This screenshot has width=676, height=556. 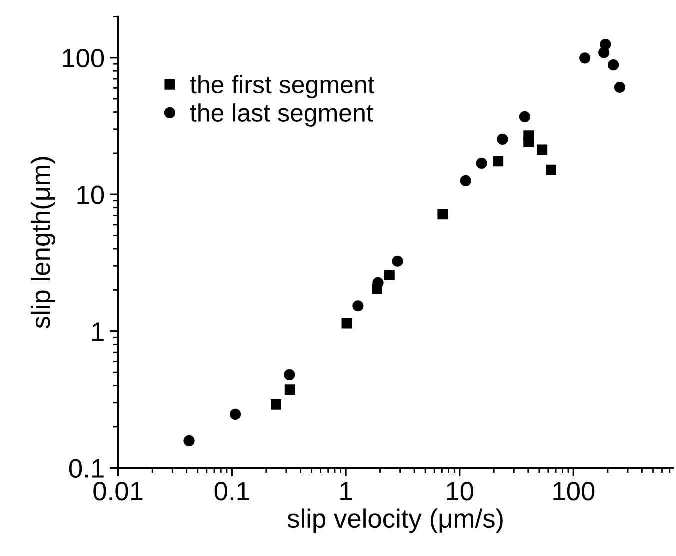 What do you see at coordinates (574, 491) in the screenshot?
I see `x-tick-label: 100` at bounding box center [574, 491].